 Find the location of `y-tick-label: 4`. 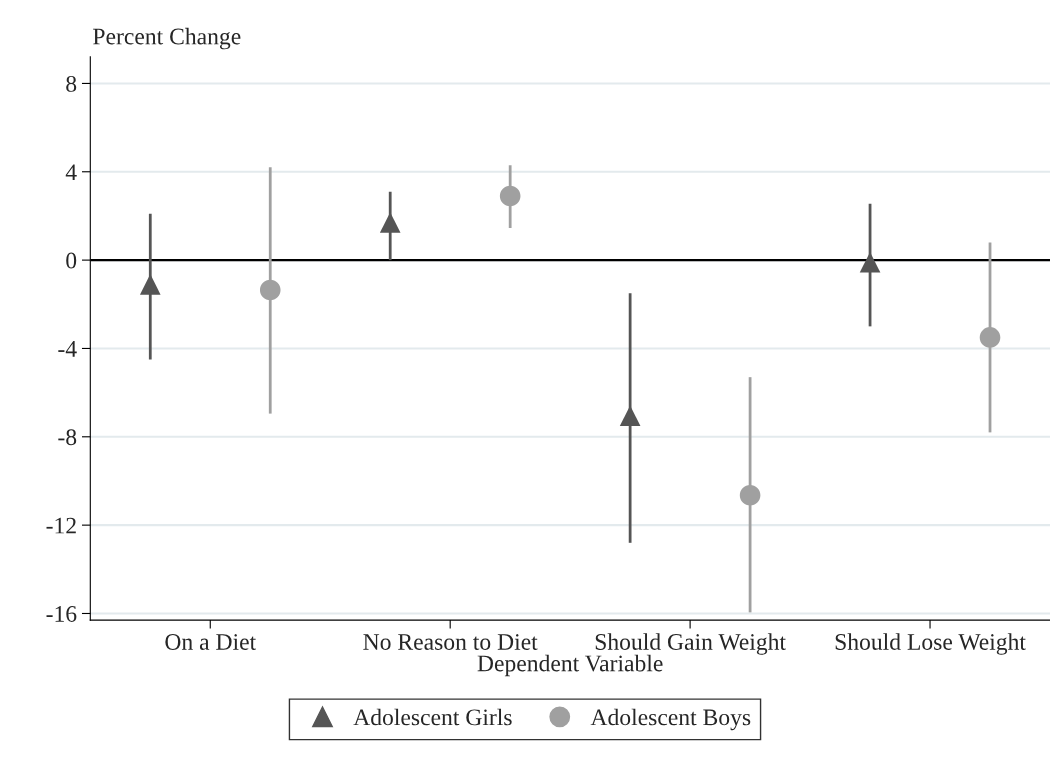

y-tick-label: 4 is located at coordinates (71, 172).